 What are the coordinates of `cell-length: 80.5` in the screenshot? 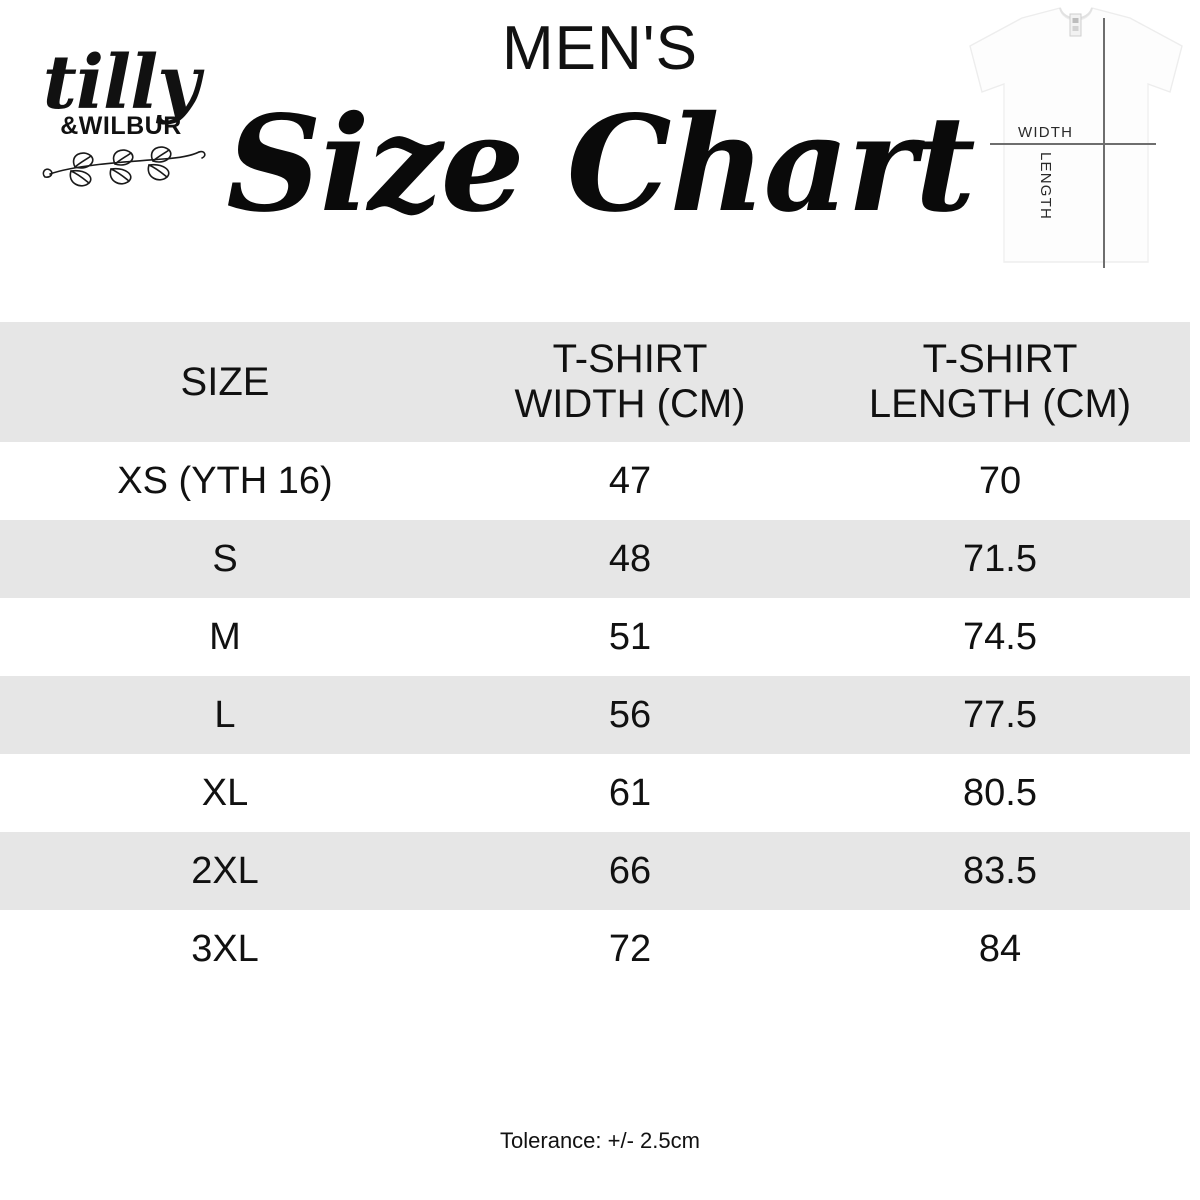 It's located at (1000, 792).